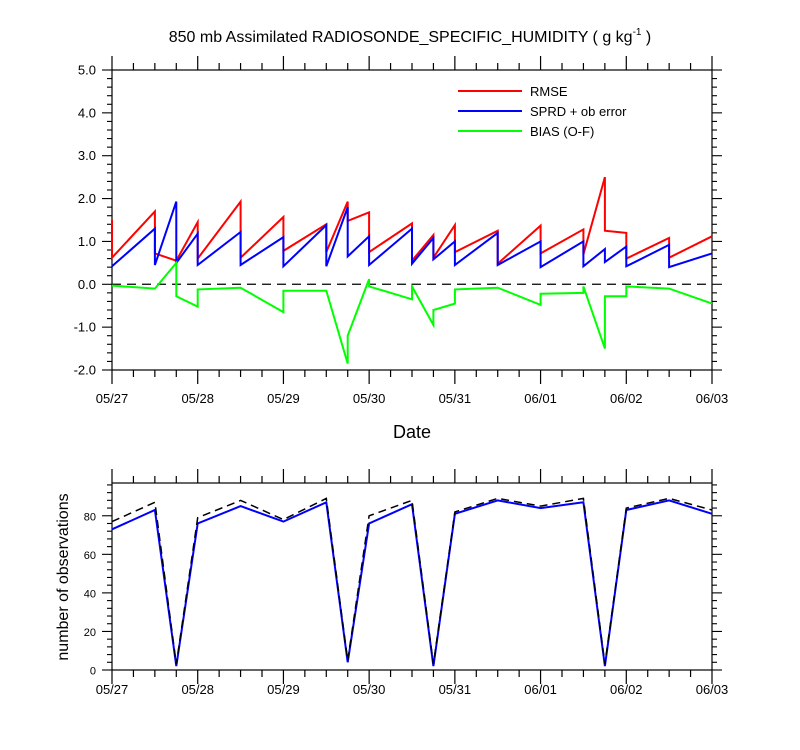 The height and width of the screenshot is (750, 800). Describe the element at coordinates (85, 327) in the screenshot. I see `y-tick-label: -1.0` at that location.